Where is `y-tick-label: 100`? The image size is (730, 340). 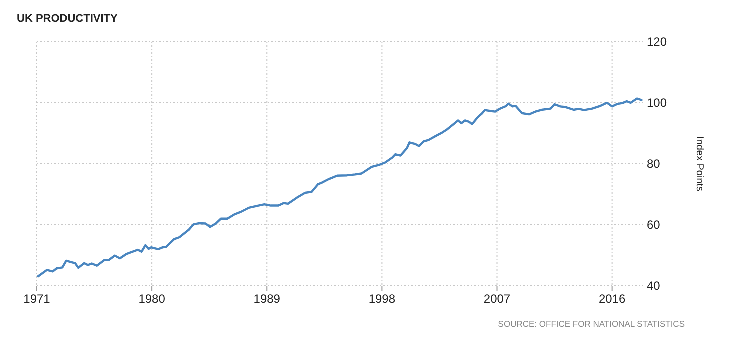 y-tick-label: 100 is located at coordinates (657, 103).